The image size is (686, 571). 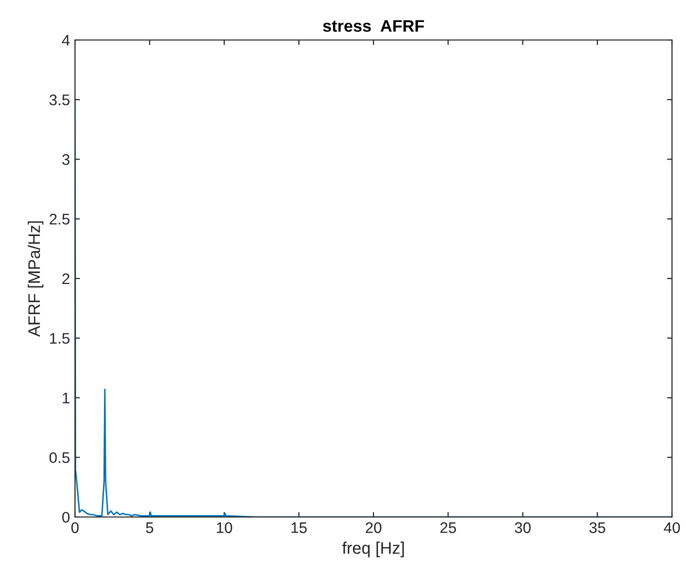 What do you see at coordinates (448, 528) in the screenshot?
I see `x-tick-label: 25` at bounding box center [448, 528].